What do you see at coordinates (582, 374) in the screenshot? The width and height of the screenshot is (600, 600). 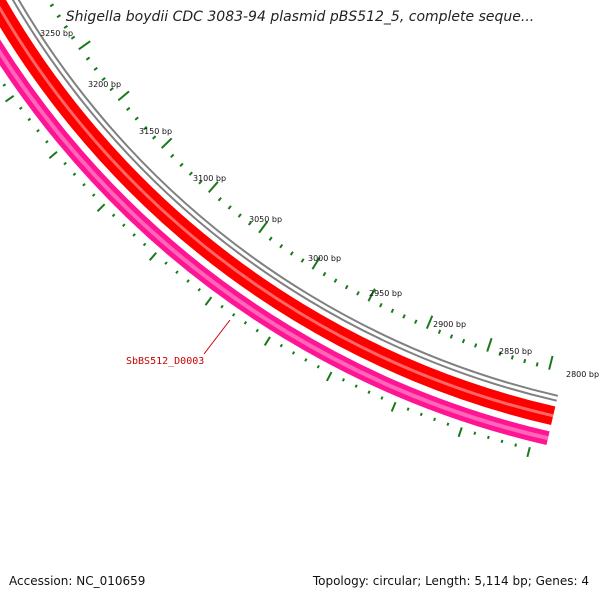 I see `scale-label: 2800 bp` at bounding box center [582, 374].